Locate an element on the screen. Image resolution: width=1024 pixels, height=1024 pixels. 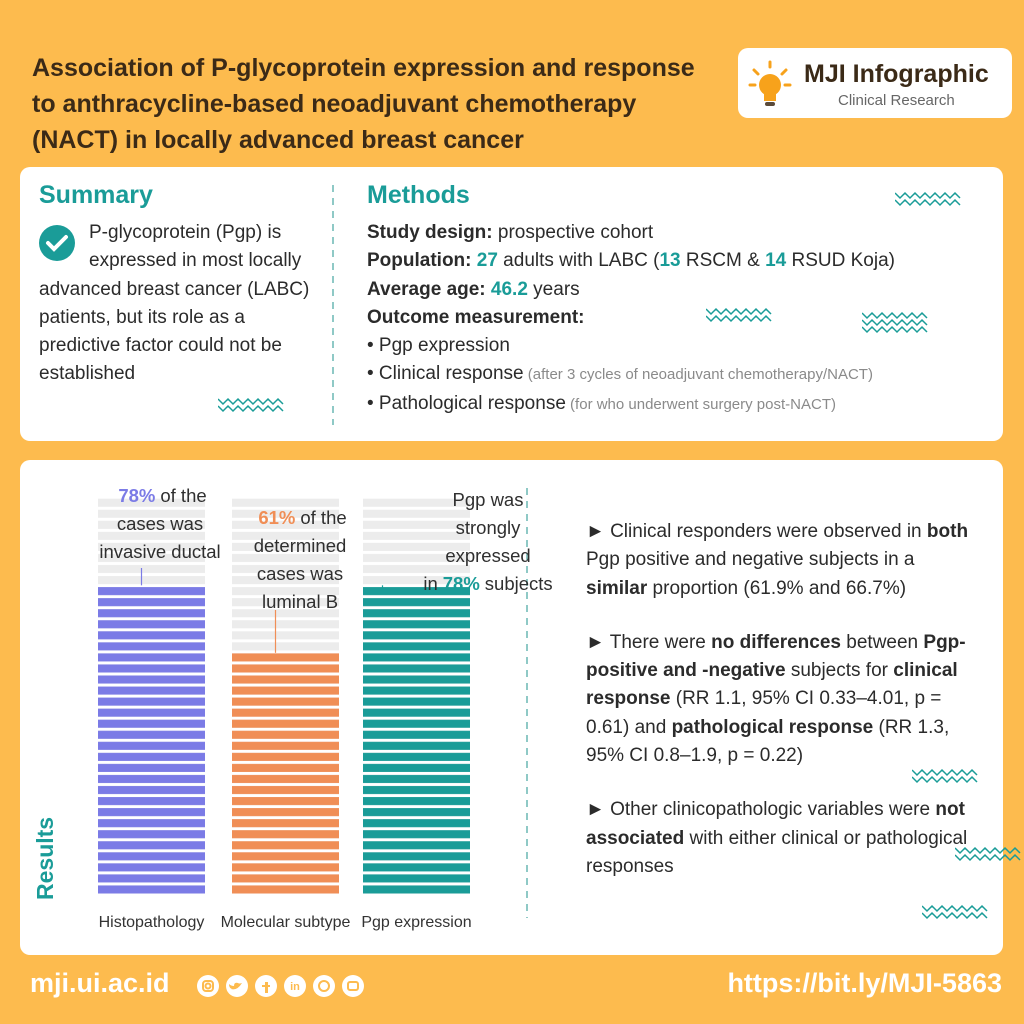
text-segment: prospective cohort is located at coordinates (573, 232).